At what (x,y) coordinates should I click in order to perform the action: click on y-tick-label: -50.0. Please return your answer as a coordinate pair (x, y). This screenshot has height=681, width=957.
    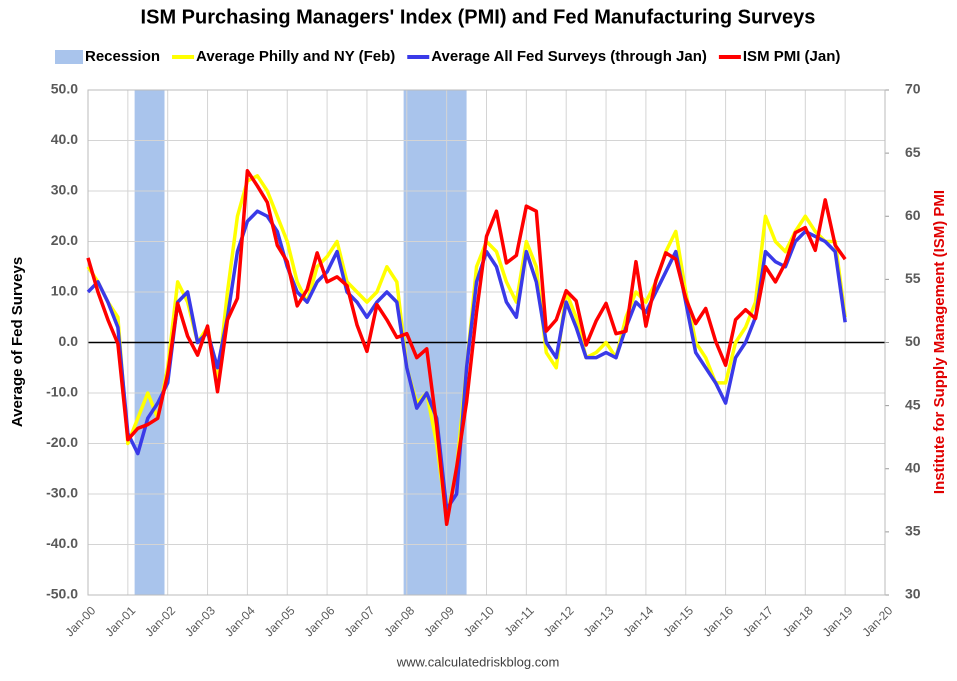
    Looking at the image, I should click on (62, 594).